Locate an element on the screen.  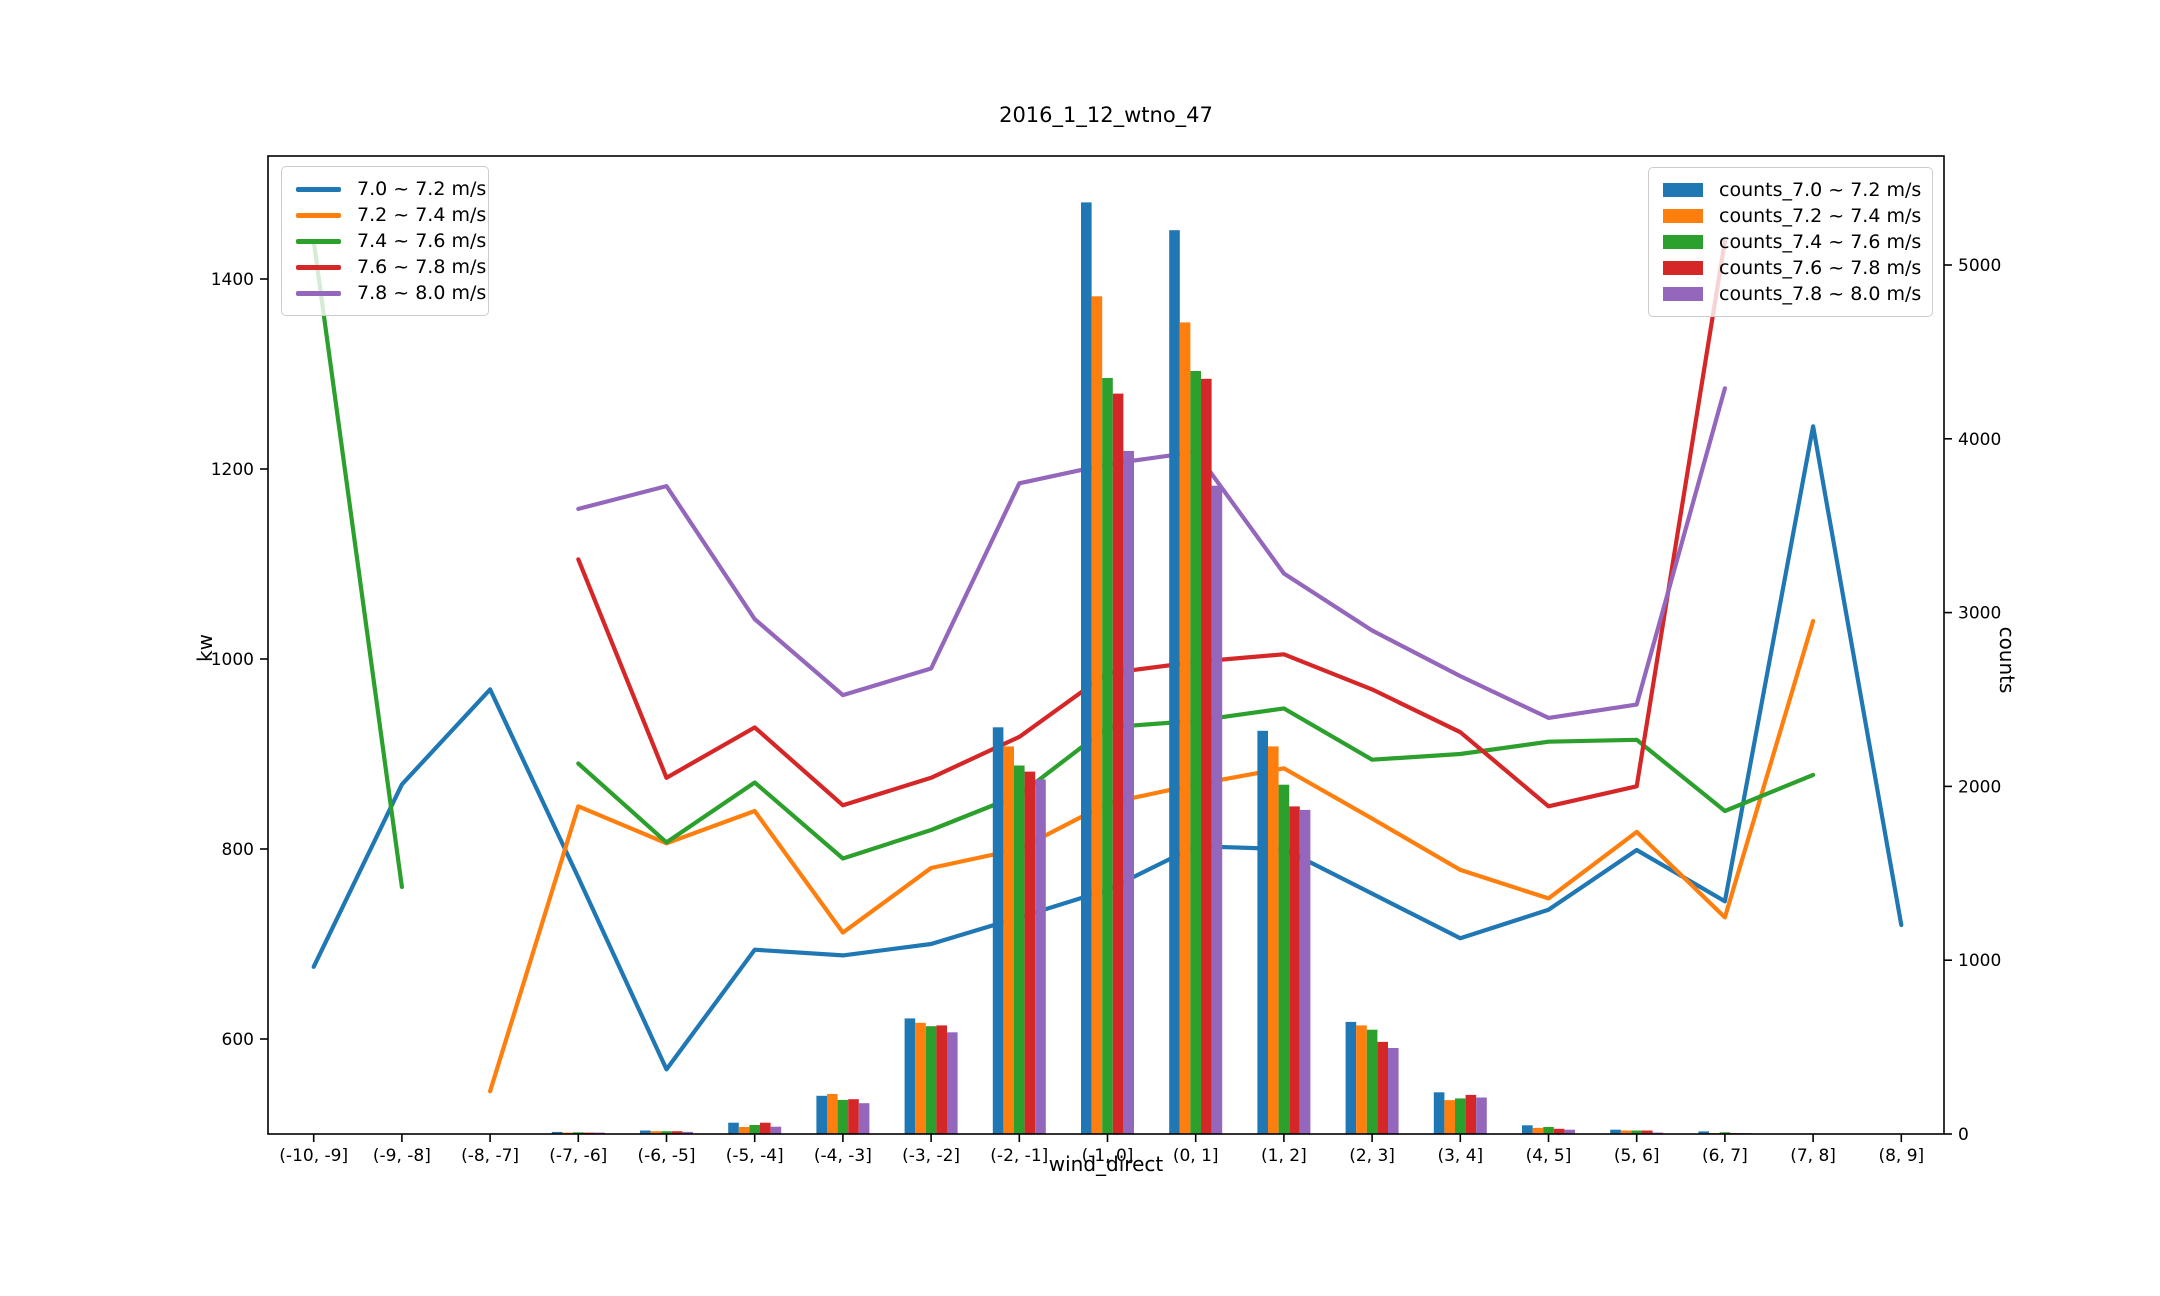
x-axis-label: wind_direct is located at coordinates (1106, 1164).